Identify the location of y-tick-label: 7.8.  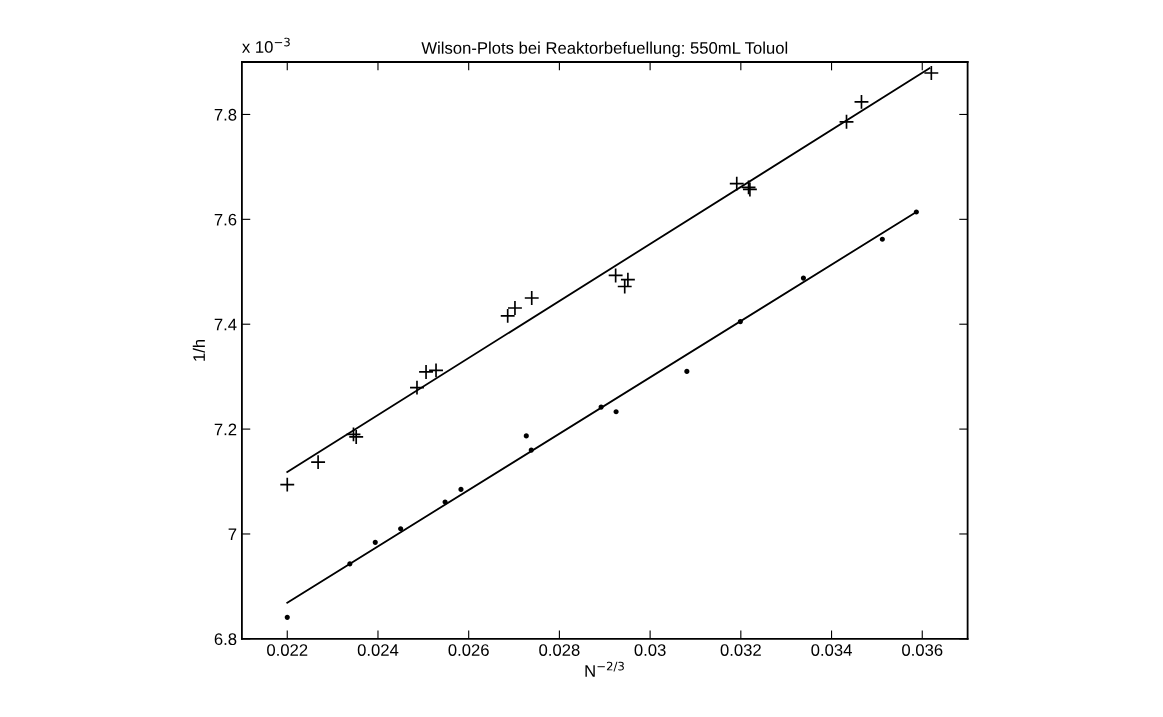
(225, 114).